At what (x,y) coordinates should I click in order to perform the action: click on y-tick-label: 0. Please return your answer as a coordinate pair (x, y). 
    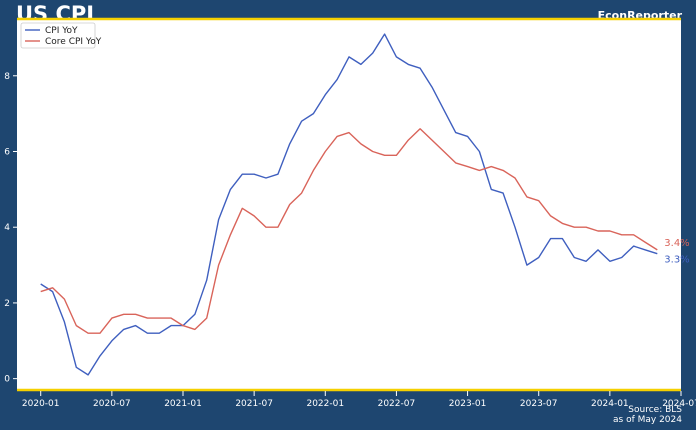
    Looking at the image, I should click on (7, 380).